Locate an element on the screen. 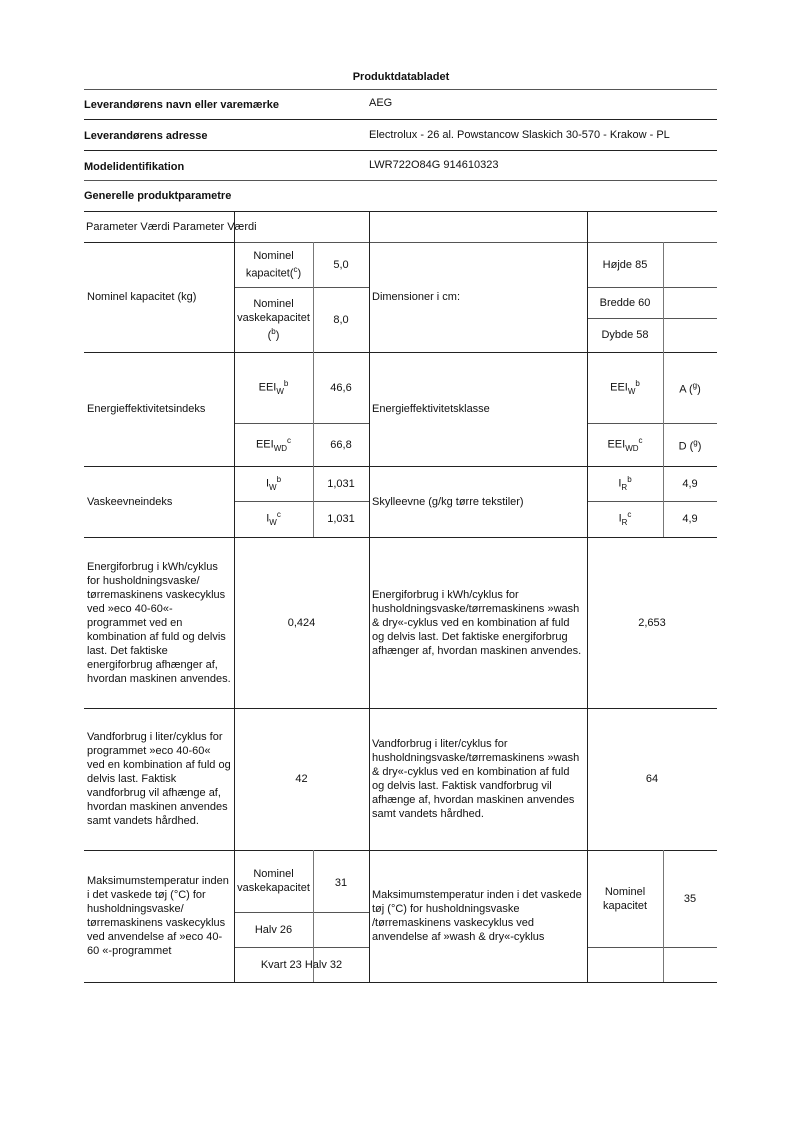 The width and height of the screenshot is (802, 1134). washing-w-value: 1,031 is located at coordinates (341, 483).